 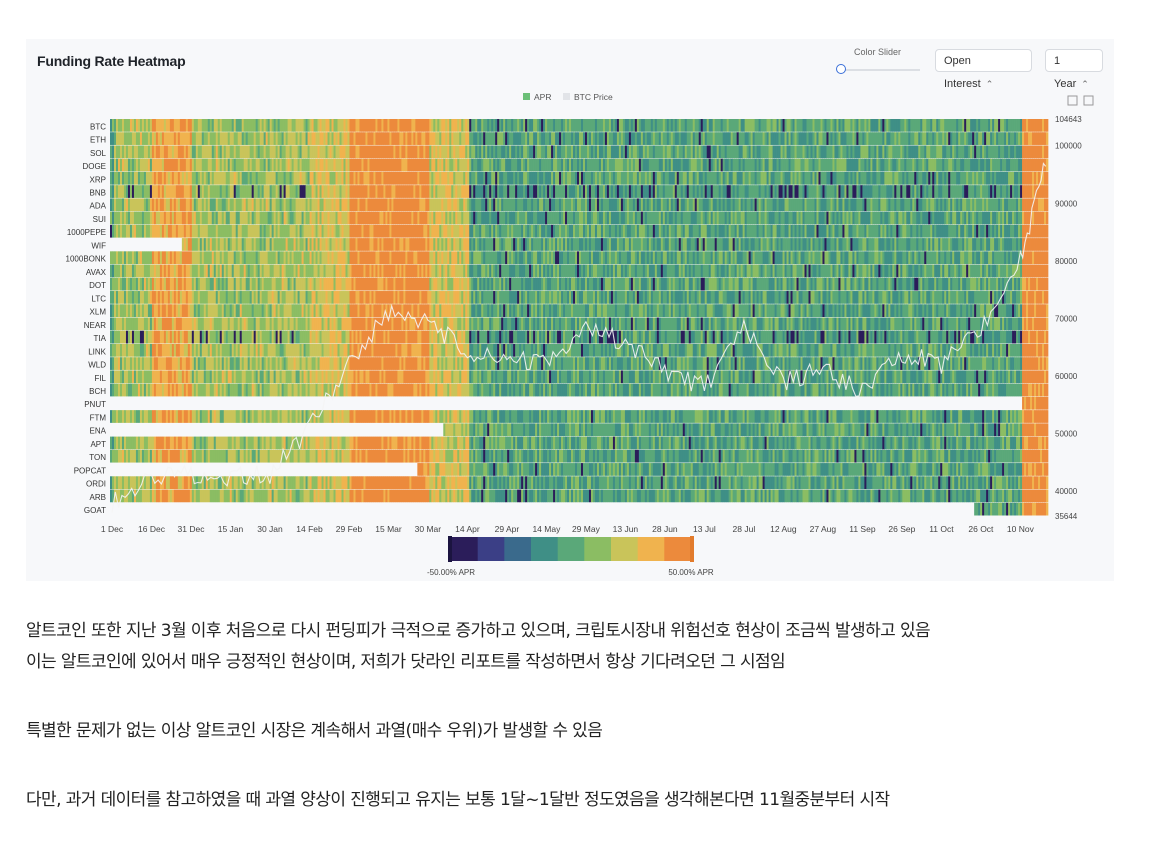 What do you see at coordinates (1074, 69) in the screenshot?
I see `range-select: 1 Year ⌃` at bounding box center [1074, 69].